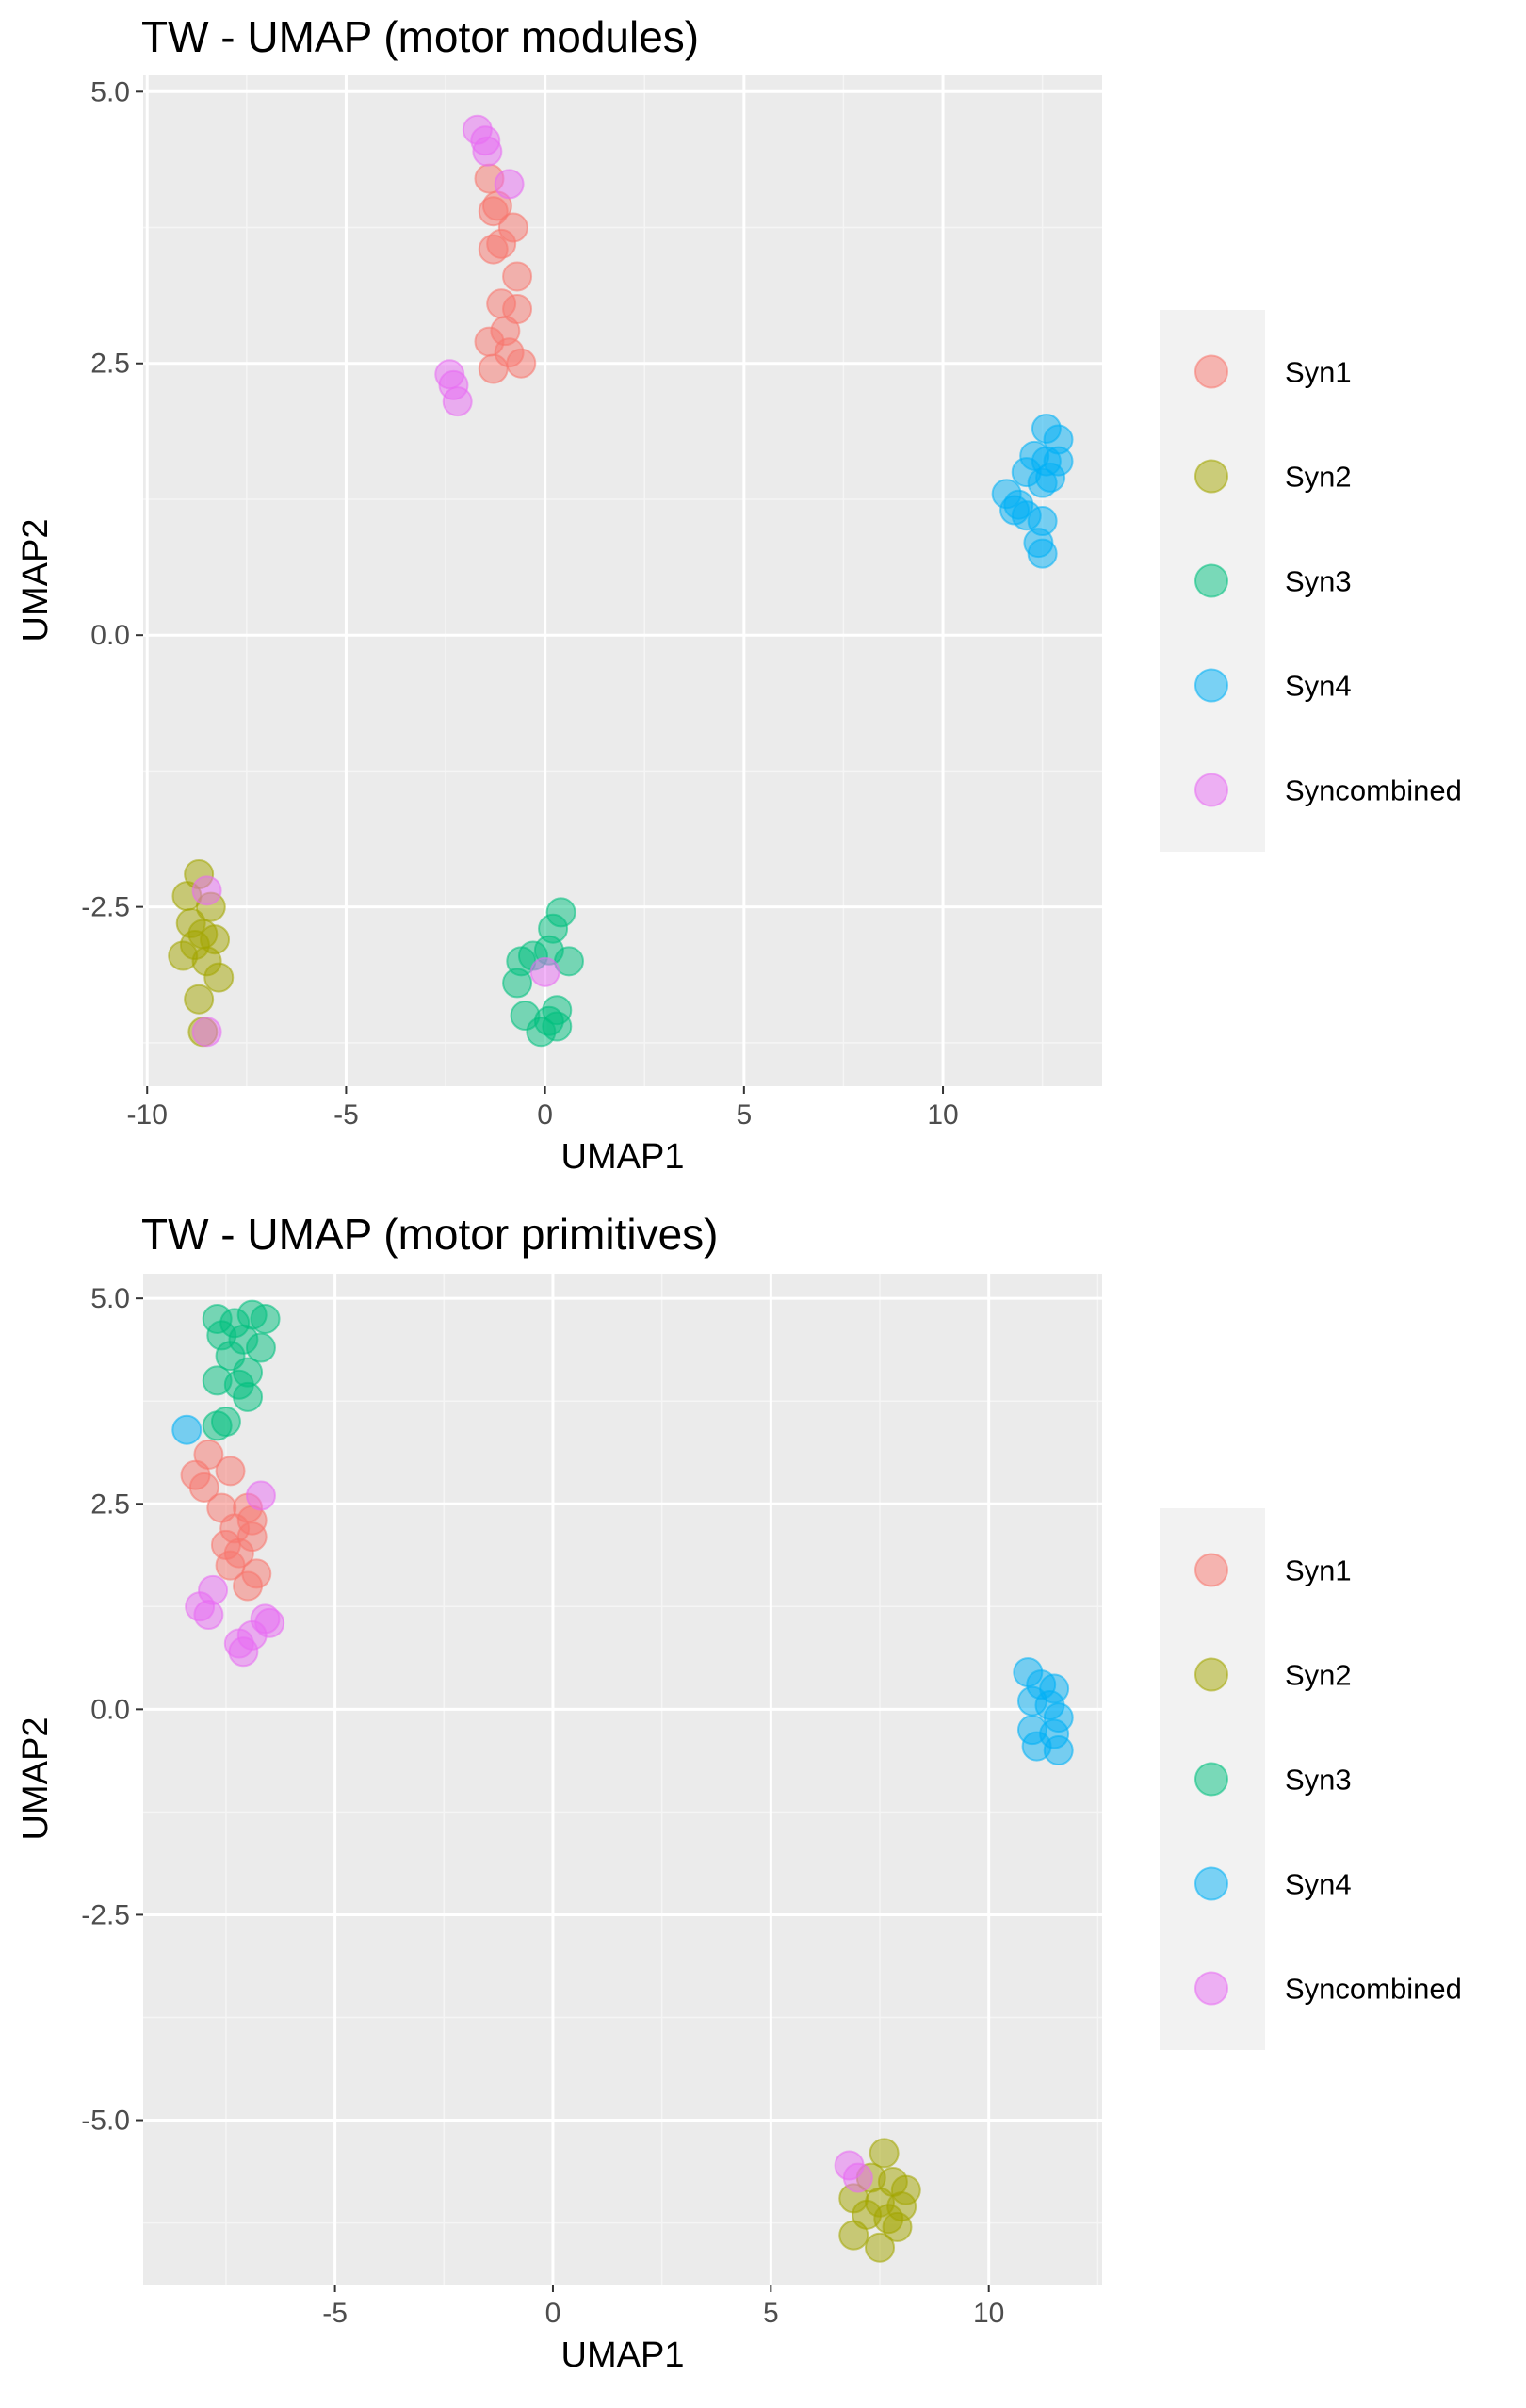  I want to click on chart-title: TW - UMAP (motor primitives), so click(430, 1235).